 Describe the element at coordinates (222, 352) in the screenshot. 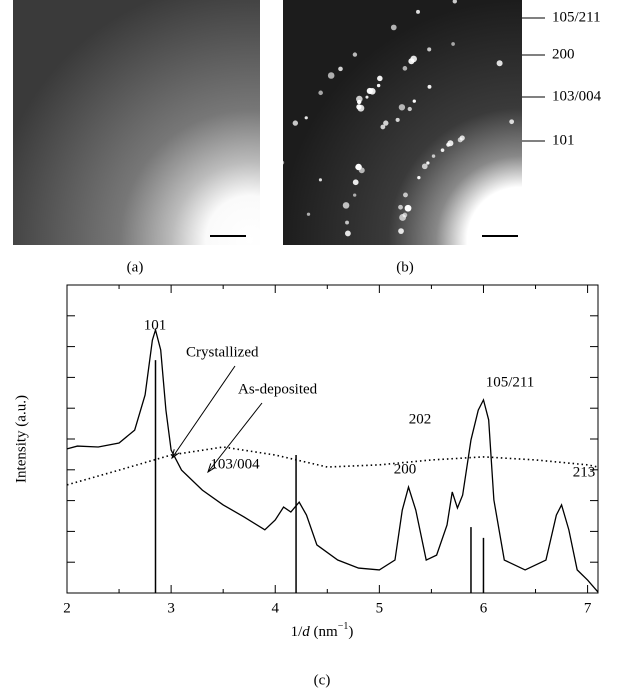

I see `series-annotation: Crystallized` at that location.